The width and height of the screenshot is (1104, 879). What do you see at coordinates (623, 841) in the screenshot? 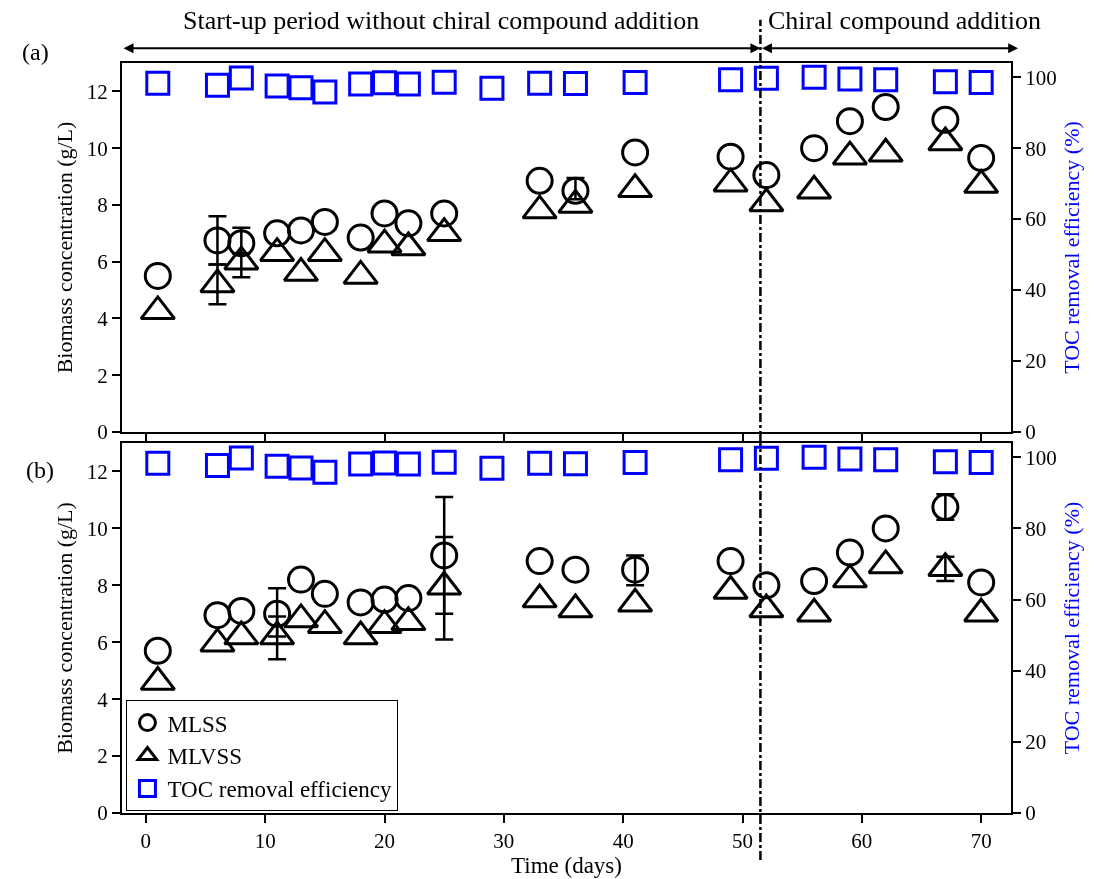
I see `x-tick-label: 40` at bounding box center [623, 841].